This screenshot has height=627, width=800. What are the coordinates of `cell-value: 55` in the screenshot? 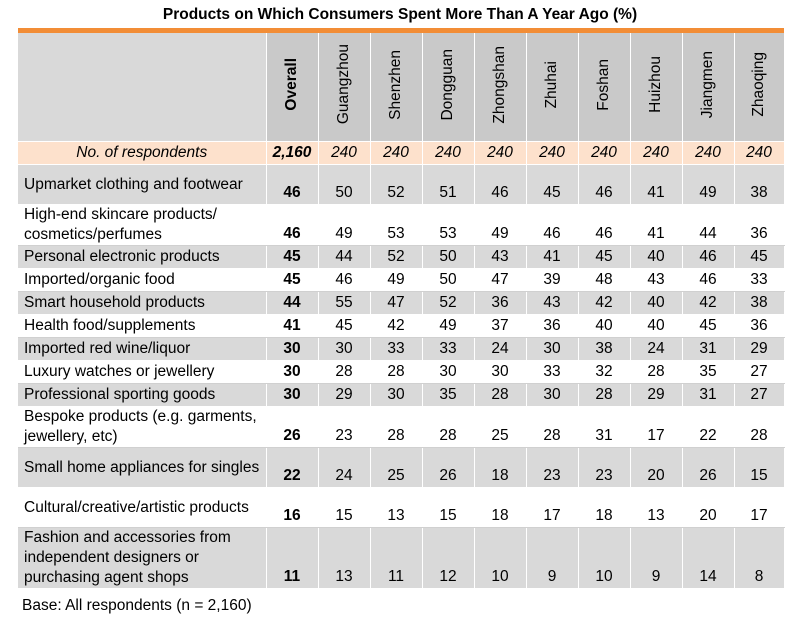 It's located at (344, 303).